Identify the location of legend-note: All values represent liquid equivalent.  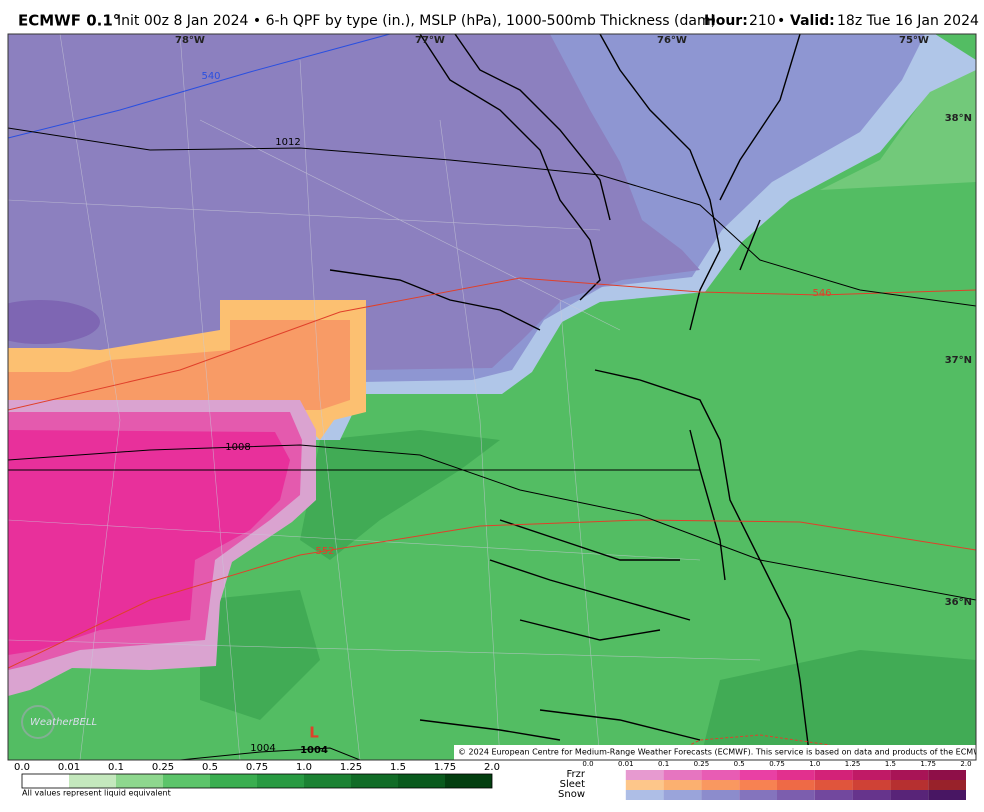
(96, 793).